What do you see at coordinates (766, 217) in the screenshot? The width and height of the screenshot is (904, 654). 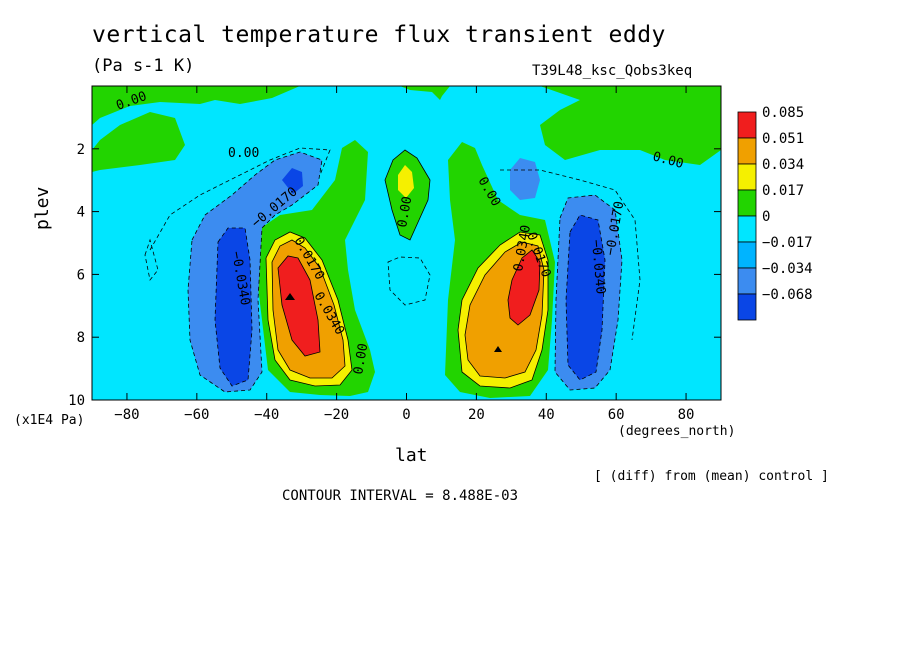 I see `colorbar-label: 0` at bounding box center [766, 217].